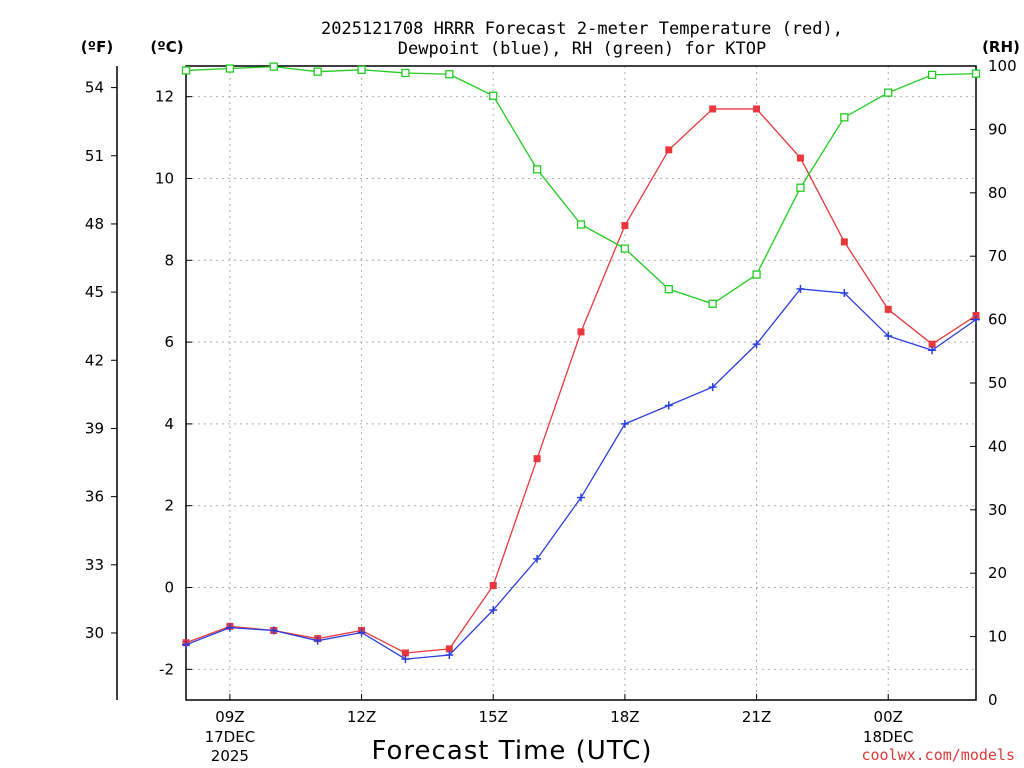 This screenshot has width=1024, height=768. Describe the element at coordinates (997, 193) in the screenshot. I see `rh-tick-label: 80` at that location.